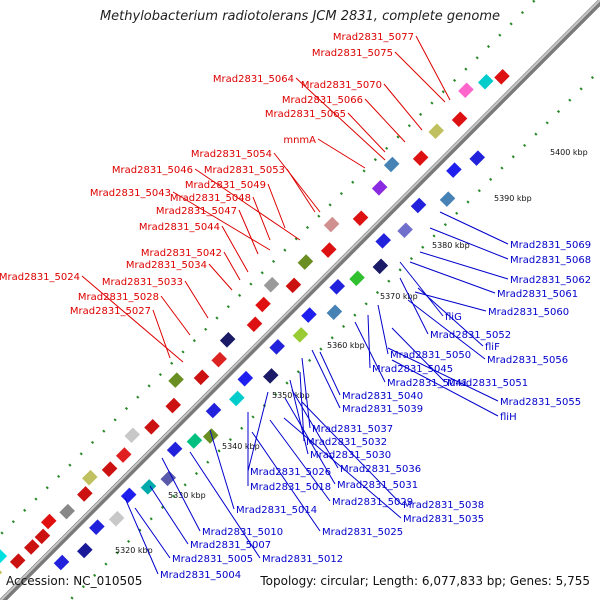 The height and width of the screenshot is (600, 600). Describe the element at coordinates (299, 140) in the screenshot. I see `forward-gene-label: mnmA` at that location.